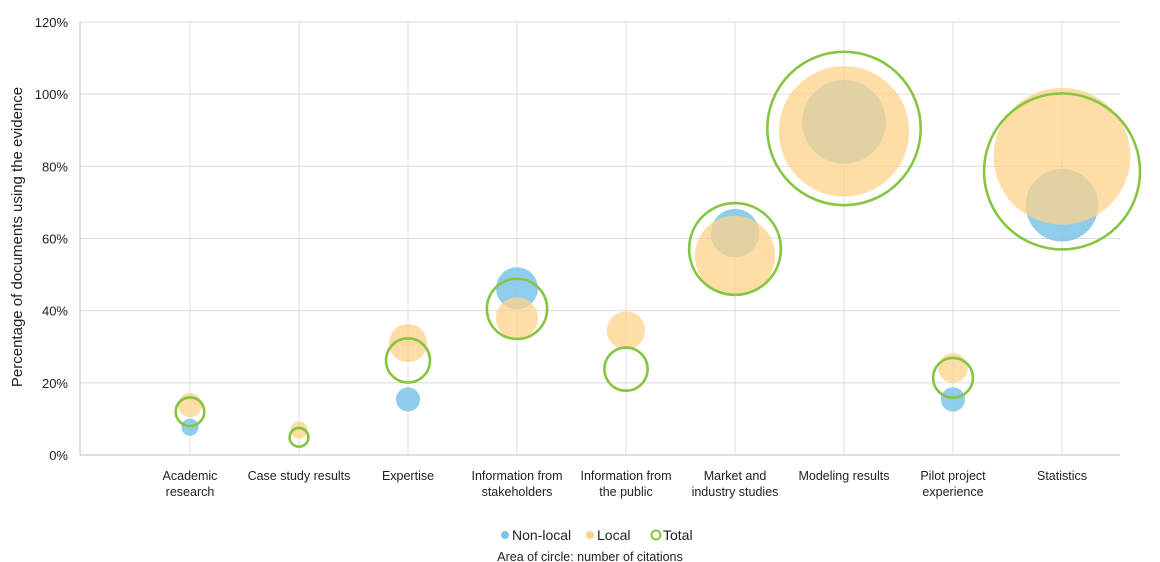 The width and height of the screenshot is (1160, 562). Describe the element at coordinates (590, 535) in the screenshot. I see `local-legend-marker` at that location.